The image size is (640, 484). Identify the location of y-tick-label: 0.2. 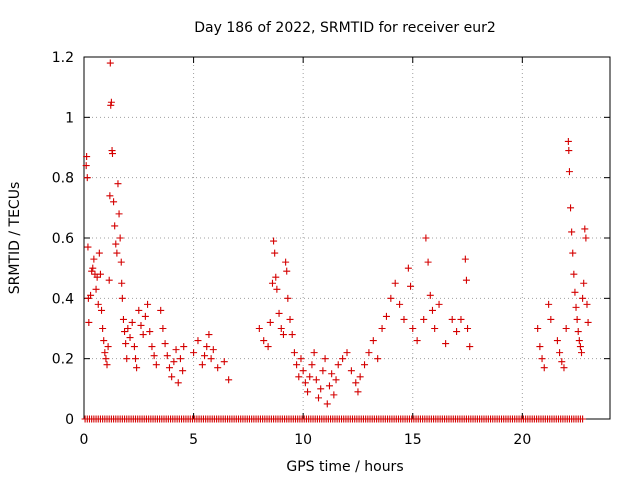
(63, 360).